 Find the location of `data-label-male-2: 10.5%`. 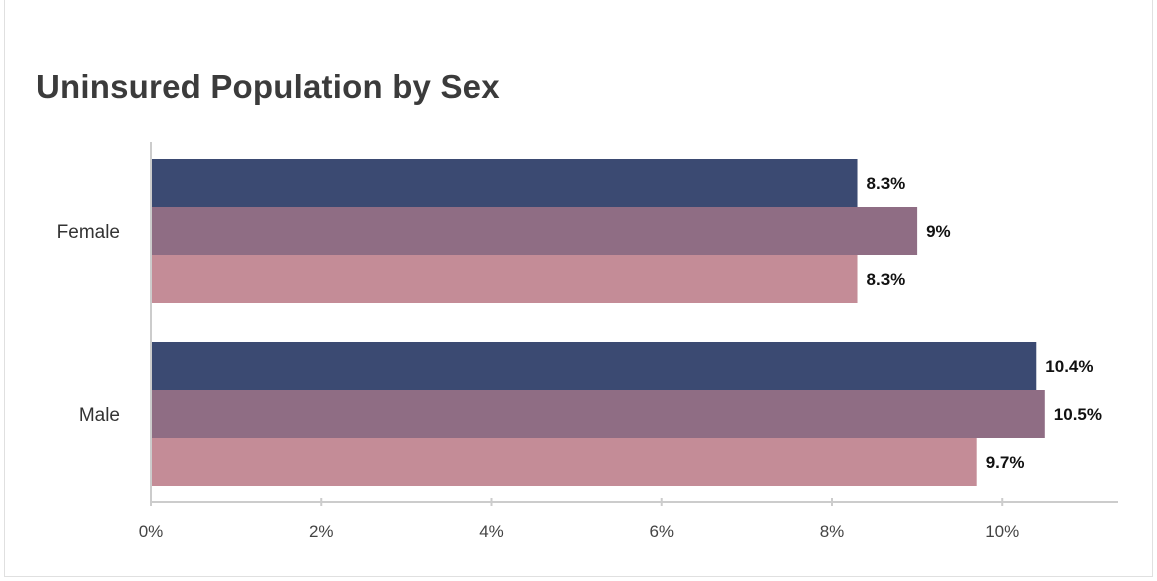

data-label-male-2: 10.5% is located at coordinates (1078, 414).